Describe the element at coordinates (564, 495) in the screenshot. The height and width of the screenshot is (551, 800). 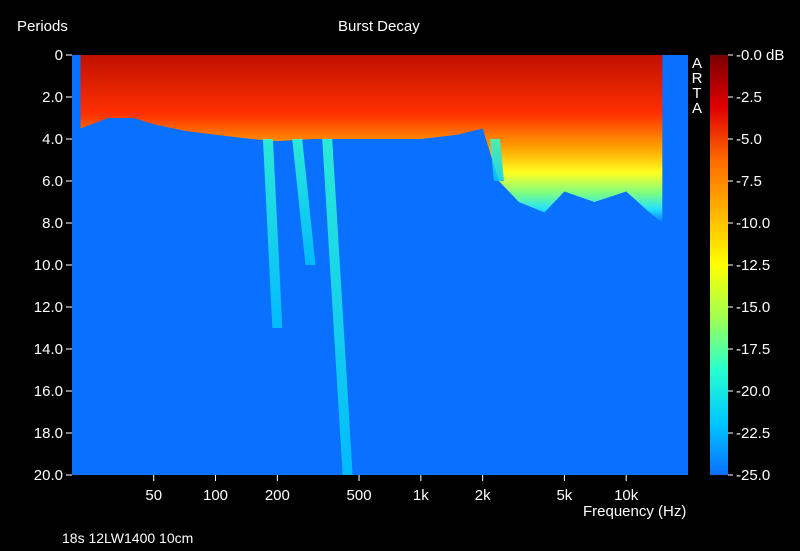
I see `x-tick-label: 5k` at that location.